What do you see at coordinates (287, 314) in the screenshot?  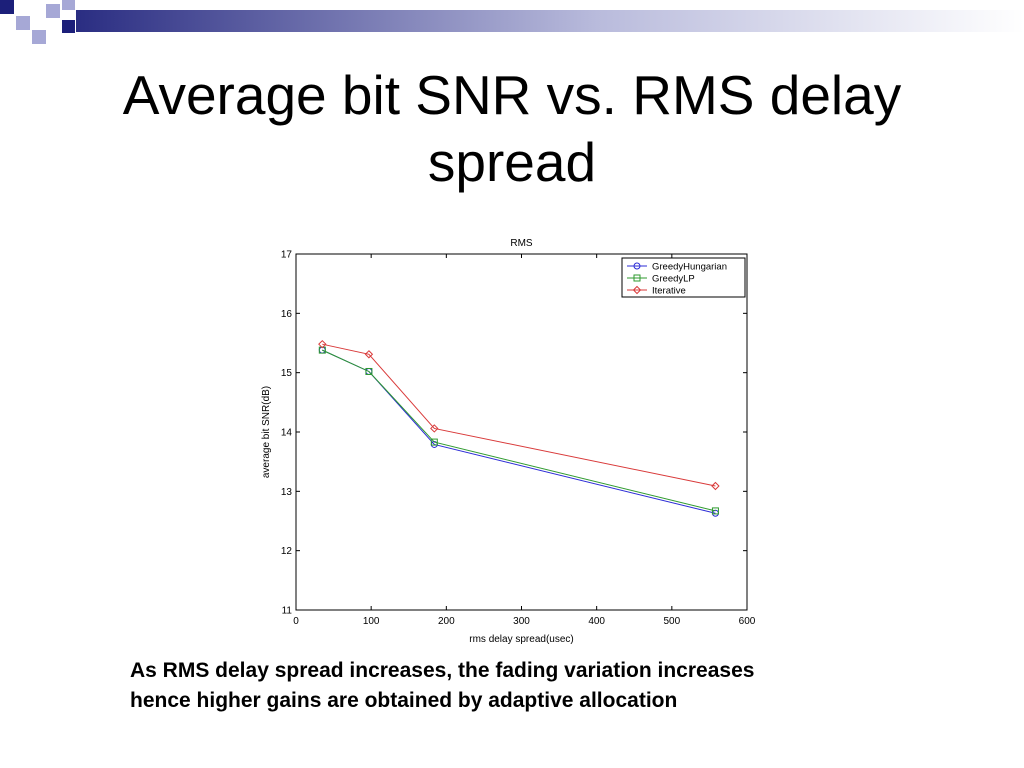 I see `y-tick-label: 16` at bounding box center [287, 314].